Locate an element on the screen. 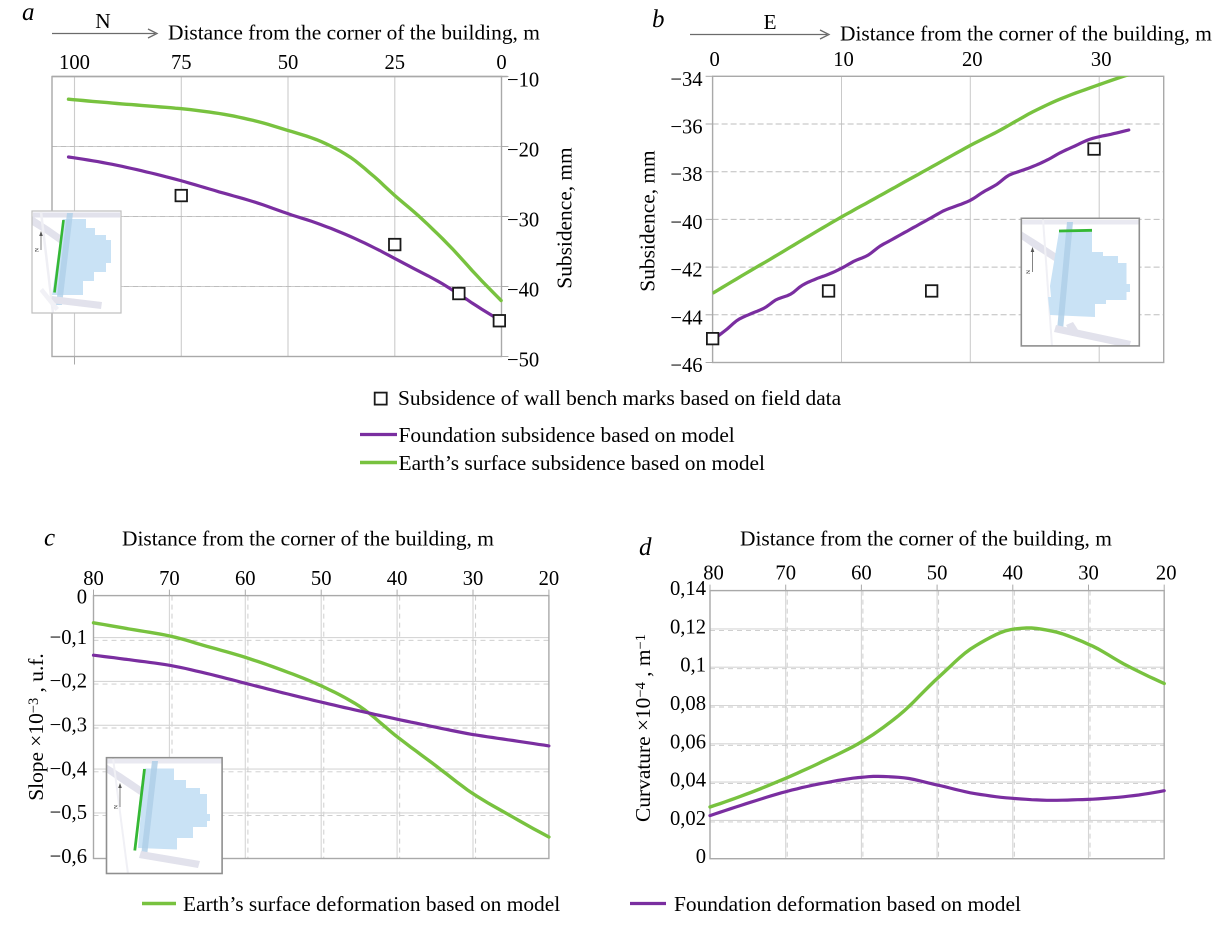 The image size is (1221, 926). svg-text: −0,4 is located at coordinates (68, 769).